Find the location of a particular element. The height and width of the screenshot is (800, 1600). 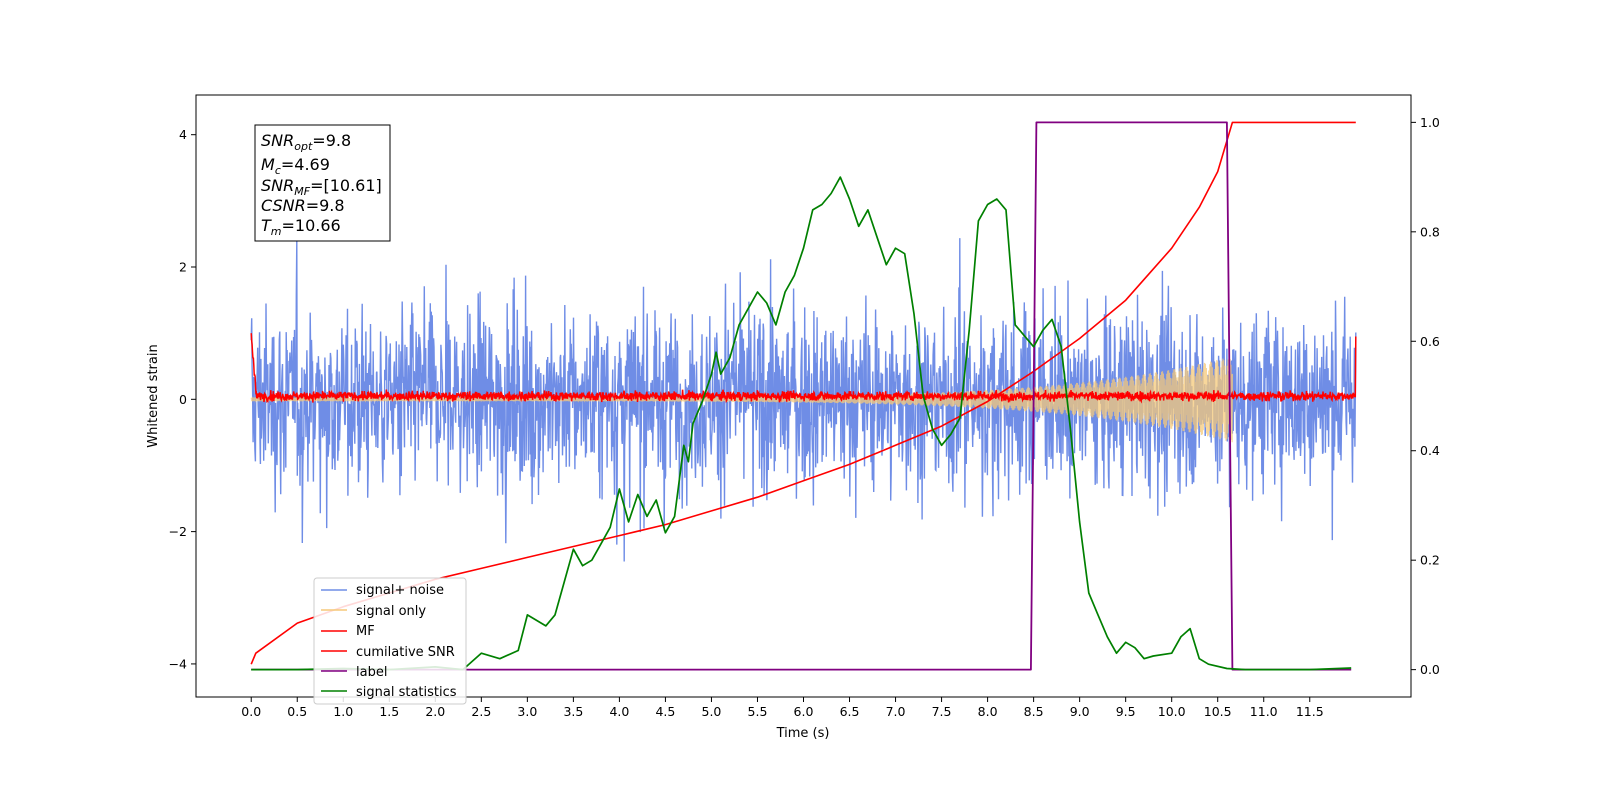

x-tick-label: 8.0 is located at coordinates (988, 711).